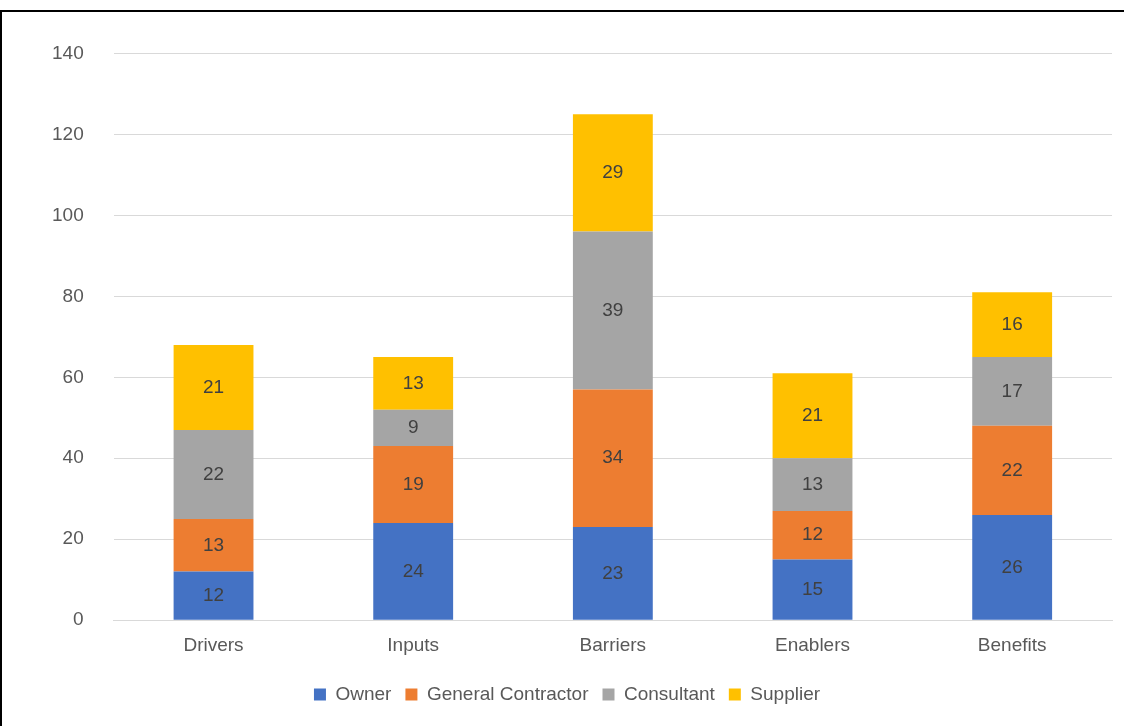 This screenshot has height=726, width=1126. I want to click on x-tick-label: Benefits, so click(1012, 644).